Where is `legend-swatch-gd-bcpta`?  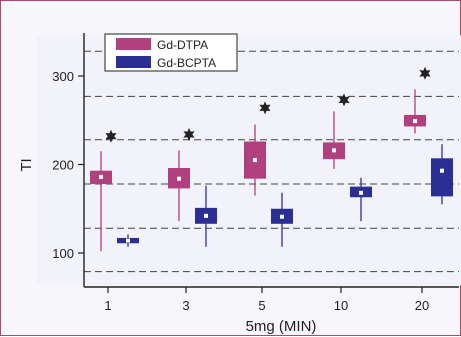
legend-swatch-gd-bcpta is located at coordinates (133, 62).